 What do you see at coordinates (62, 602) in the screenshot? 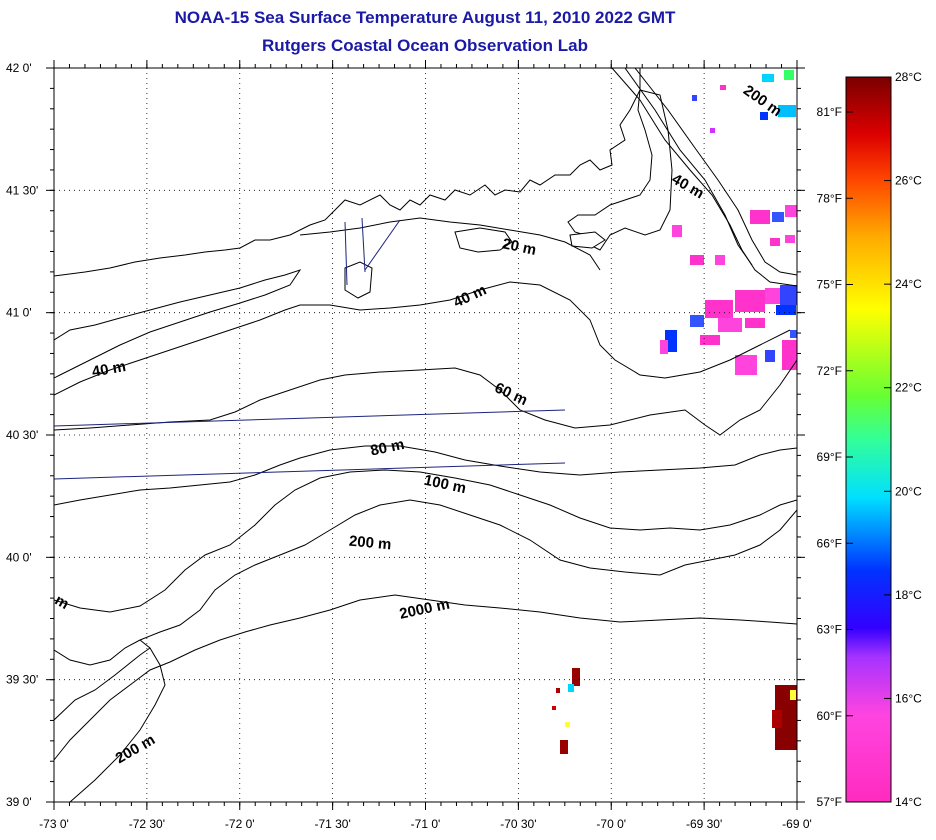
I see `contour-label: m` at bounding box center [62, 602].